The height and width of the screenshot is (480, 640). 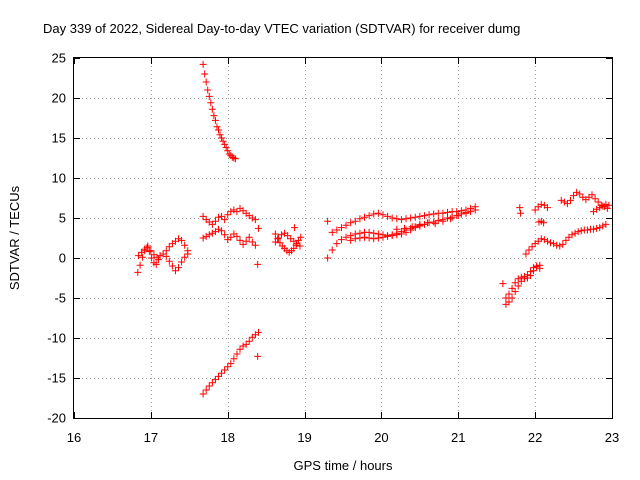 I want to click on x-axis-label: GPS time / hours, so click(x=343, y=465).